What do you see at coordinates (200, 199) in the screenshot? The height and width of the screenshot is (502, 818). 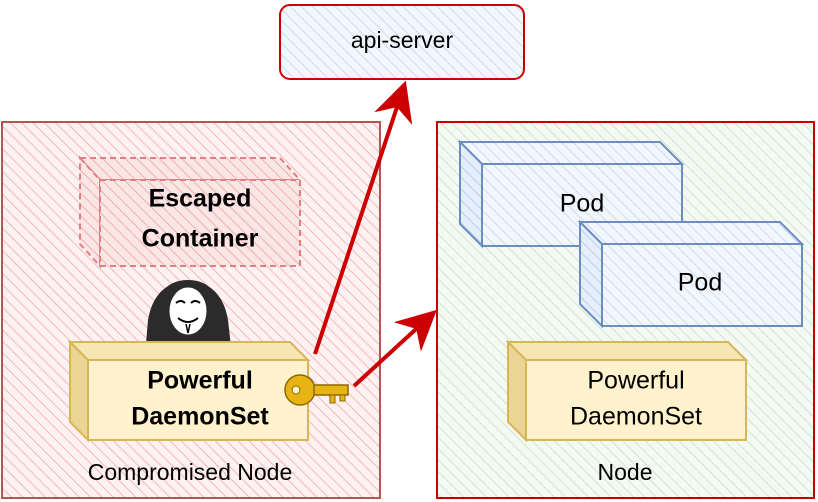 I see `escaped-container-line1: Escaped` at bounding box center [200, 199].